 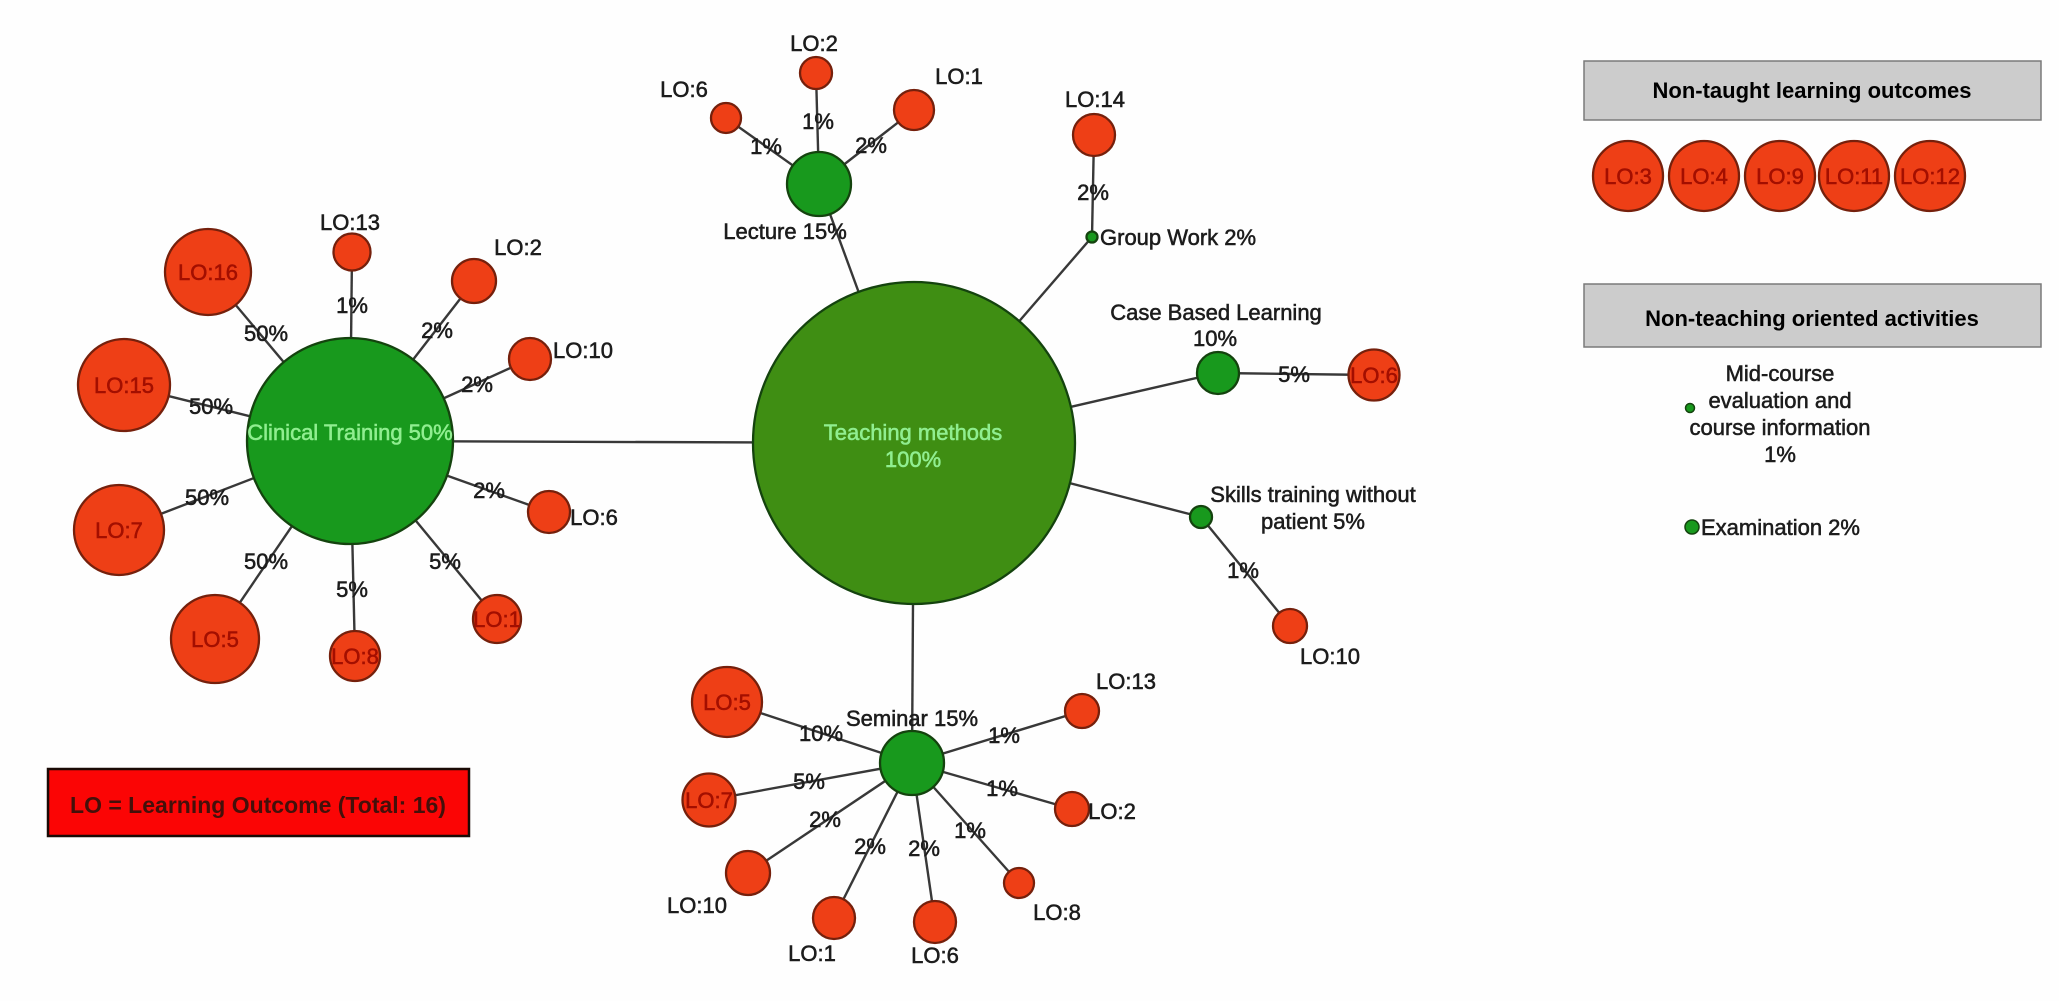 I want to click on svg-text: Examination 2%, so click(x=1780, y=527).